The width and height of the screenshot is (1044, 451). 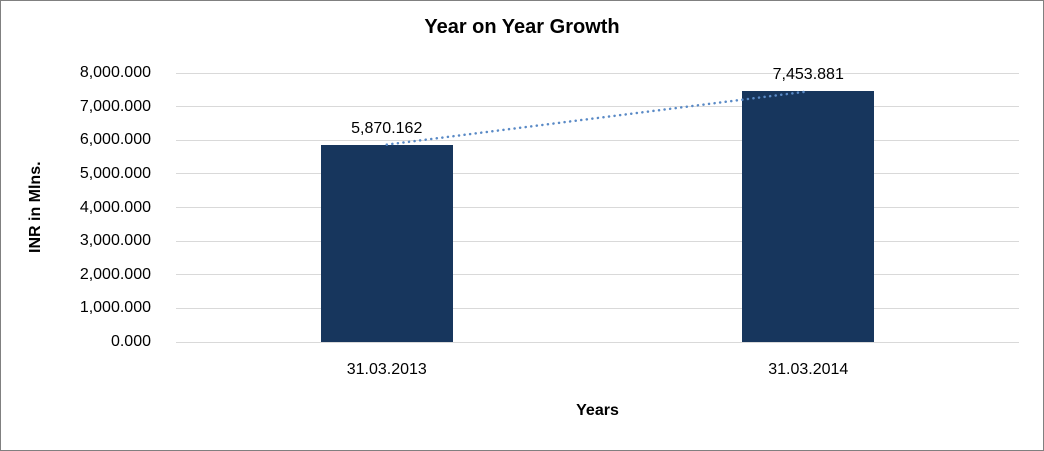 I want to click on x-category-label: 31.03.2013, so click(x=386, y=369).